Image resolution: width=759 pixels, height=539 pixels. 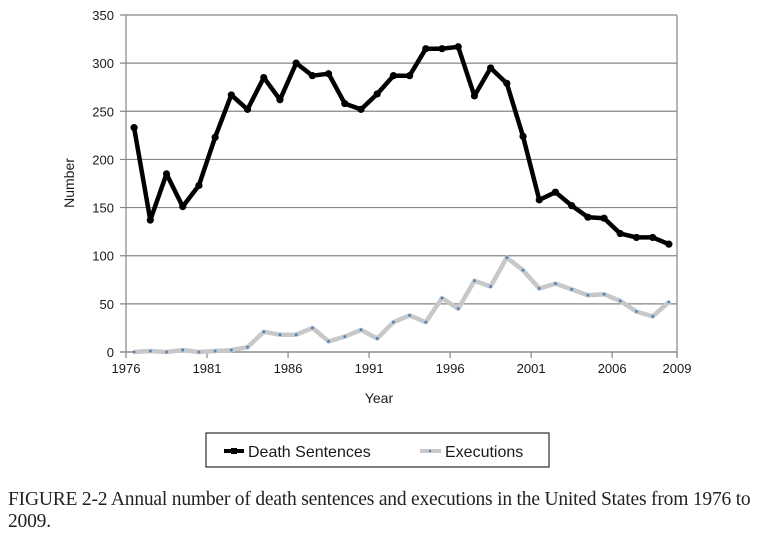 I want to click on point-executions-2003, so click(x=571, y=289).